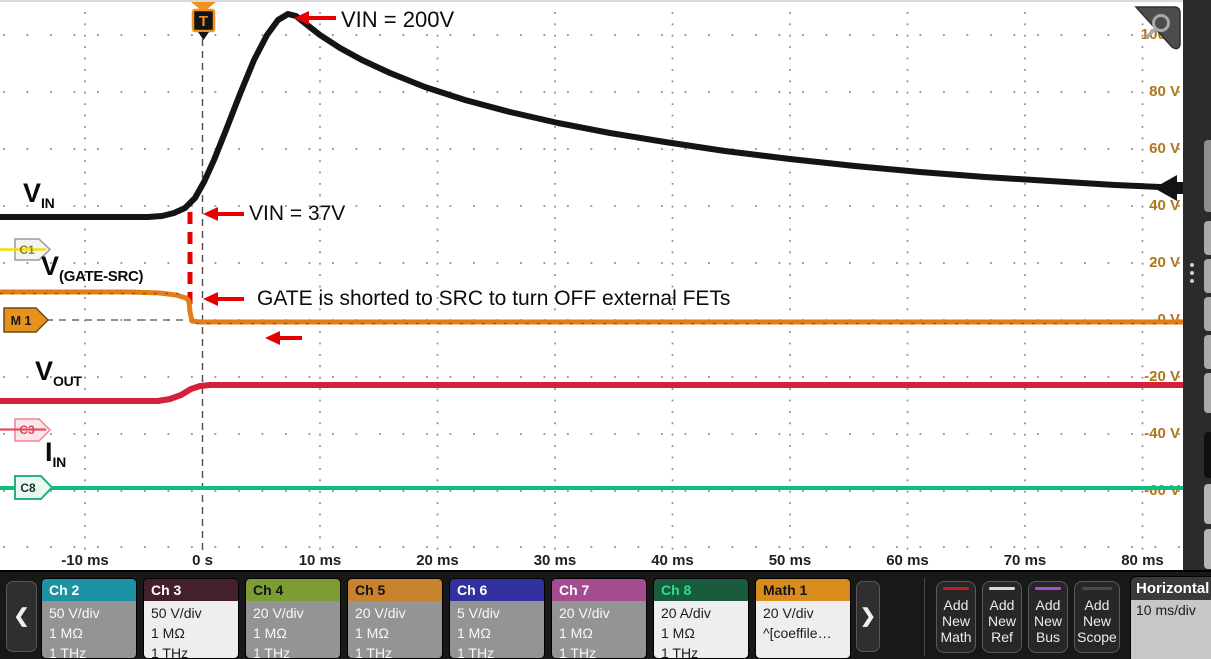 This screenshot has height=659, width=1211. I want to click on separator, so click(924, 617).